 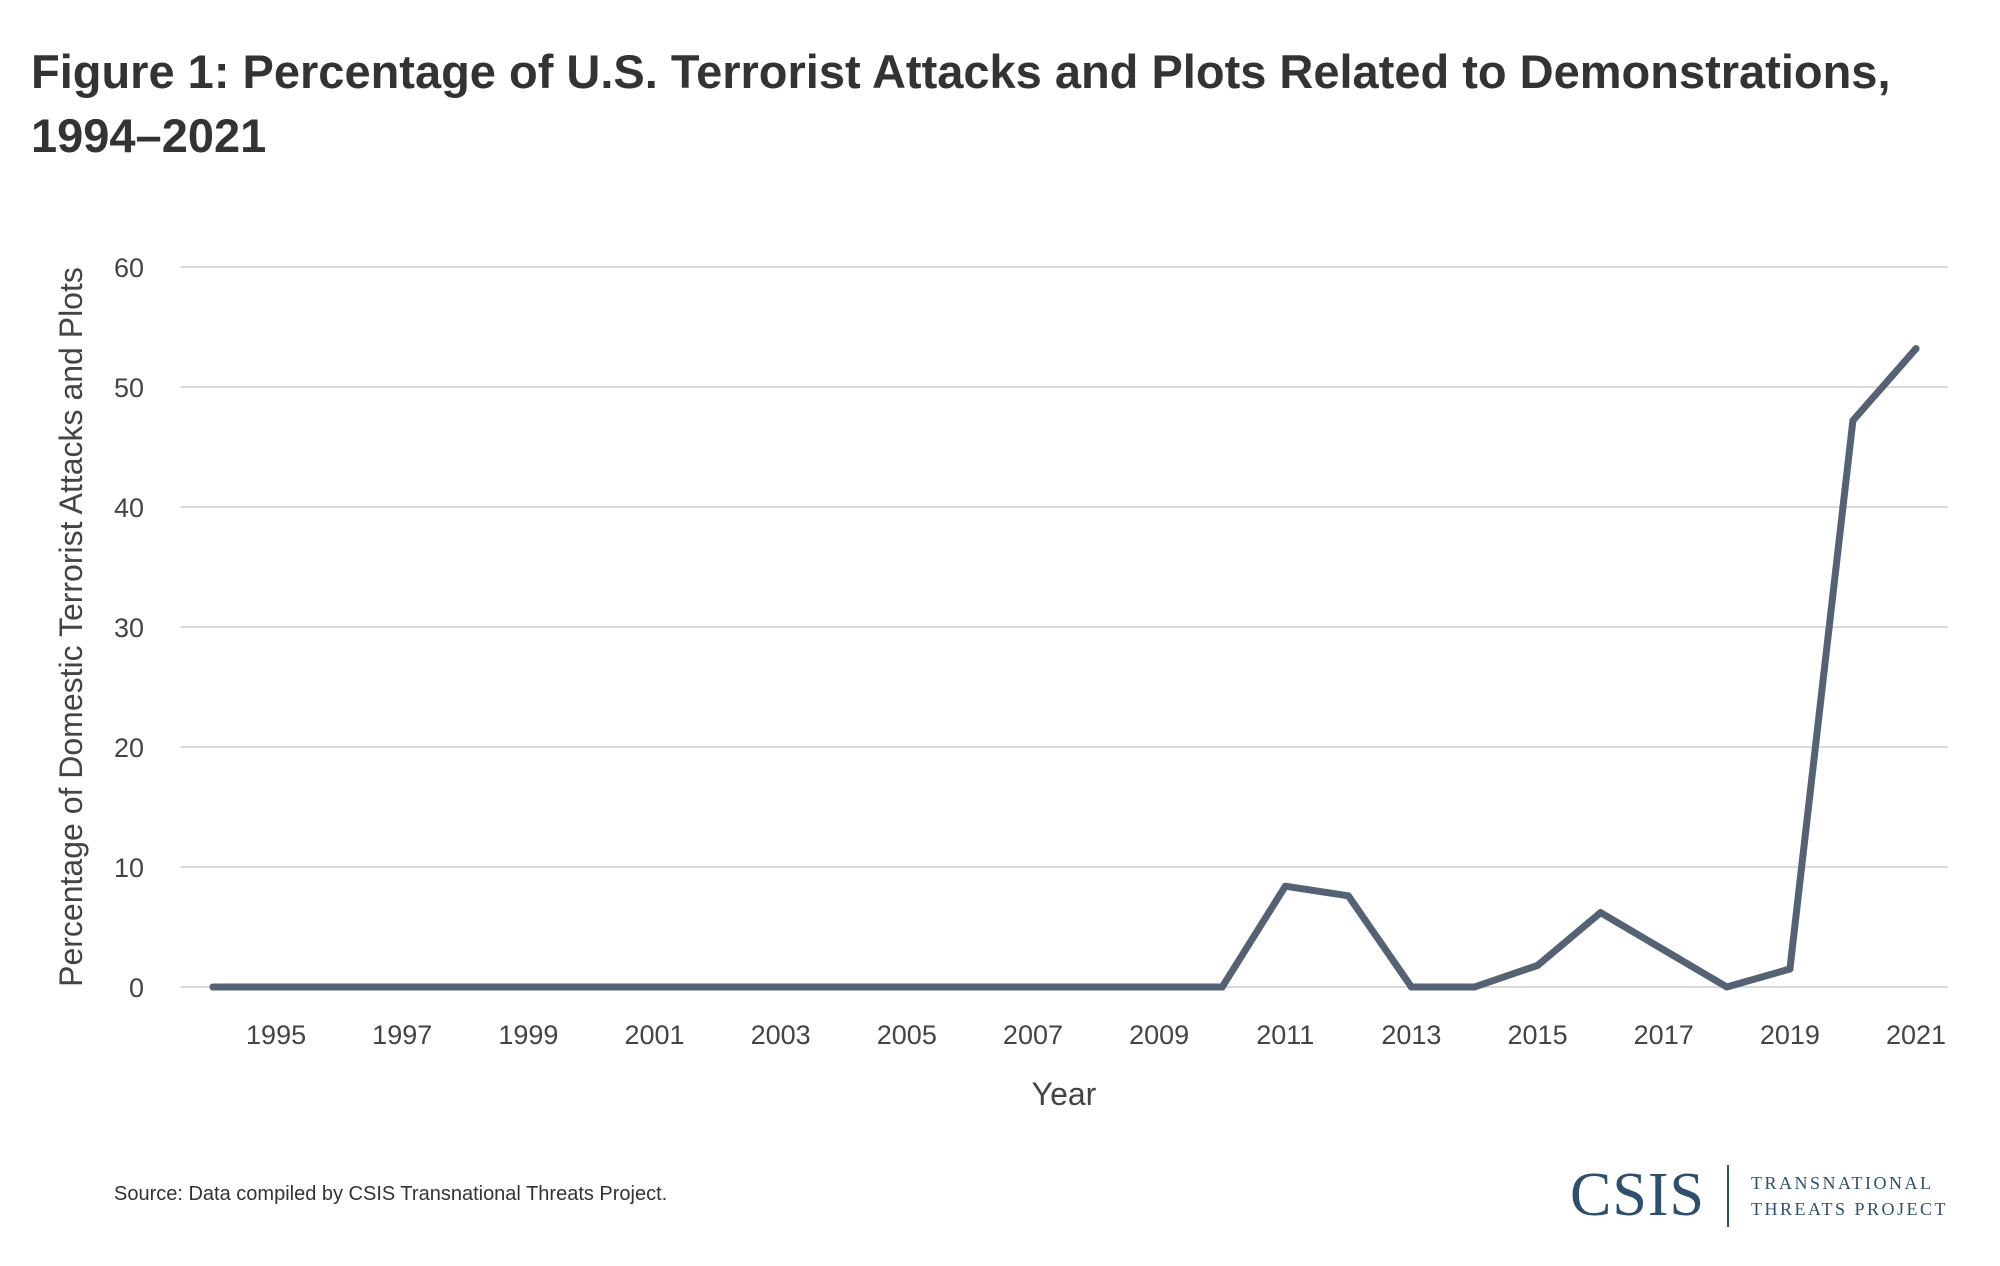 I want to click on x-tick-label: 2005, so click(x=907, y=1035).